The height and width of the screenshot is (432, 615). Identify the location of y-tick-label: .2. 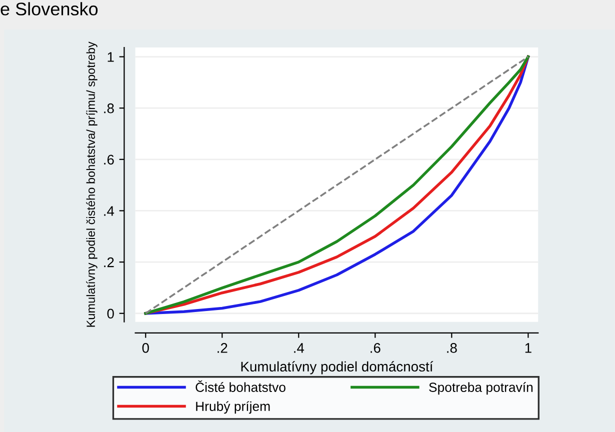
(109, 262).